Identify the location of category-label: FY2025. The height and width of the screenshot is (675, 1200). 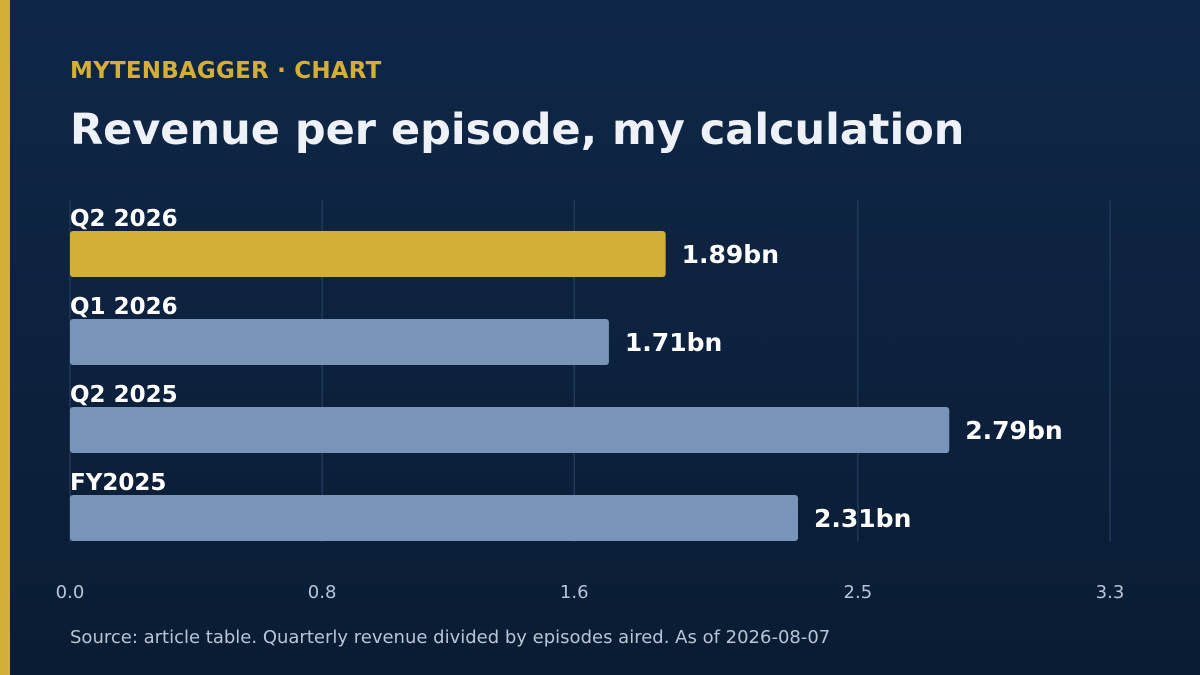
(118, 483).